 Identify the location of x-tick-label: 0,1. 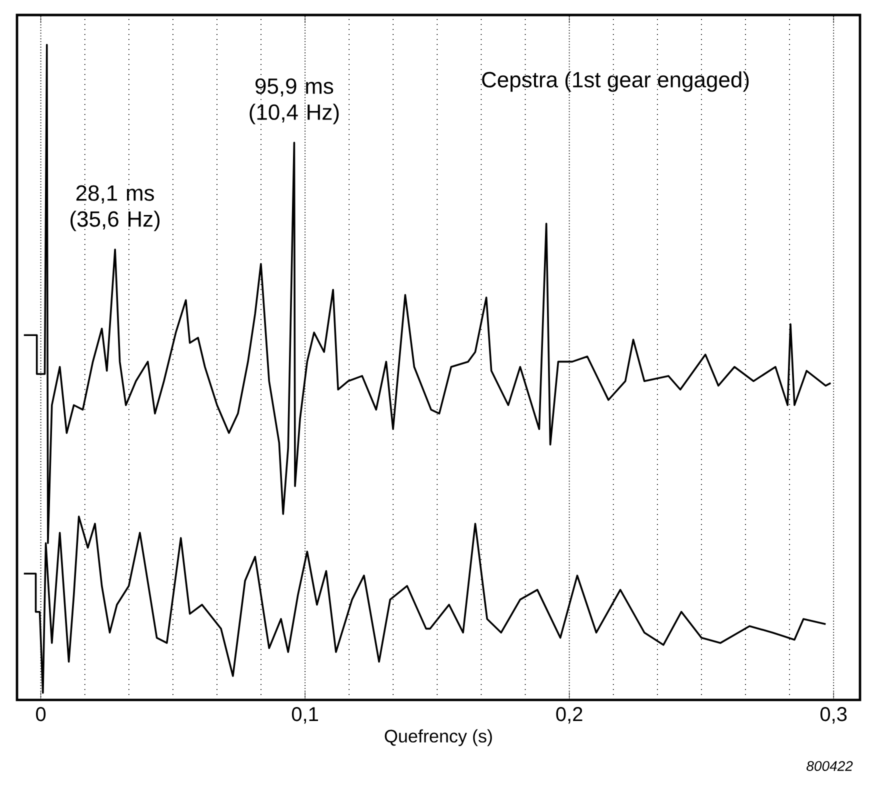
(305, 715).